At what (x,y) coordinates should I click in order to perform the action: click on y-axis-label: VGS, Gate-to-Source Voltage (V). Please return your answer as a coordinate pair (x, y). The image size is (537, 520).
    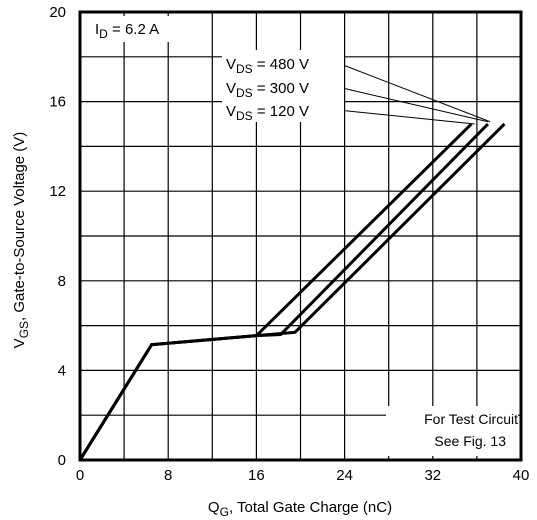
    Looking at the image, I should click on (21, 240).